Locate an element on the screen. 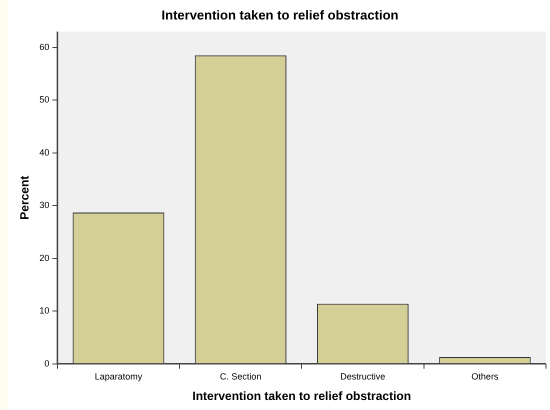 The height and width of the screenshot is (410, 550). y-tick-label: 20 is located at coordinates (44, 257).